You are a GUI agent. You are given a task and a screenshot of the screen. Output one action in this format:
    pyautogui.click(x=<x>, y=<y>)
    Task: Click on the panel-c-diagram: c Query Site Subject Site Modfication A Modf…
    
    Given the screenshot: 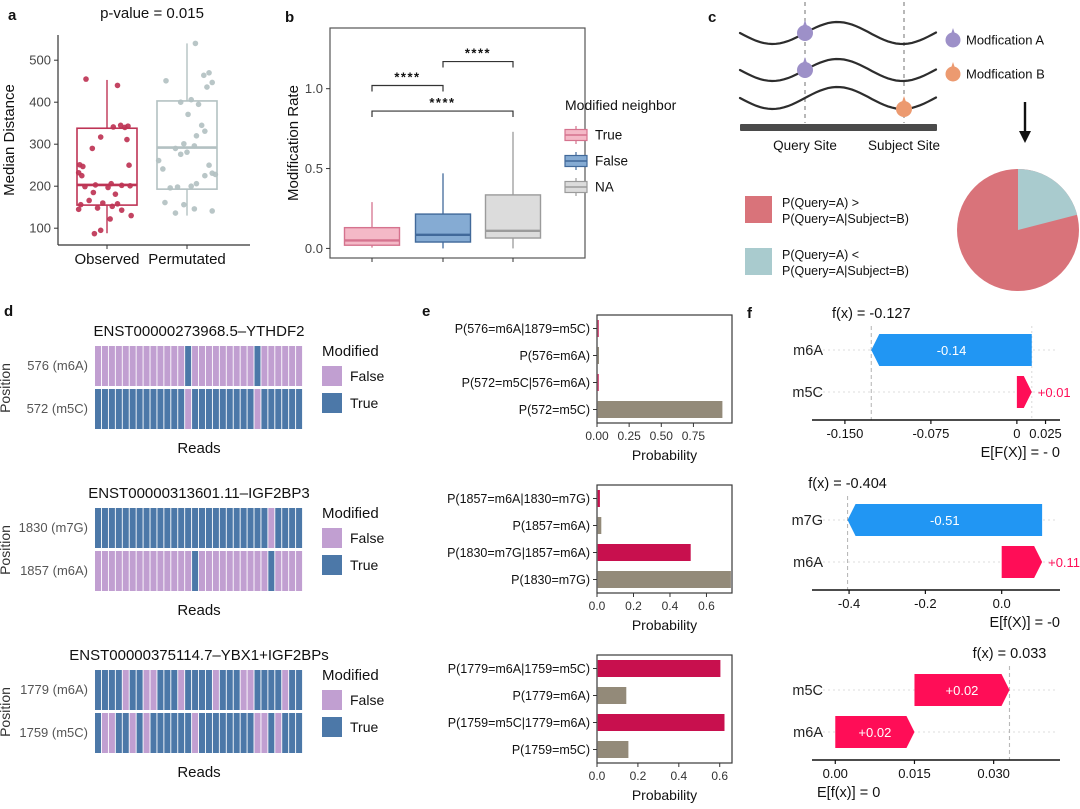 What is the action you would take?
    pyautogui.click(x=893, y=146)
    